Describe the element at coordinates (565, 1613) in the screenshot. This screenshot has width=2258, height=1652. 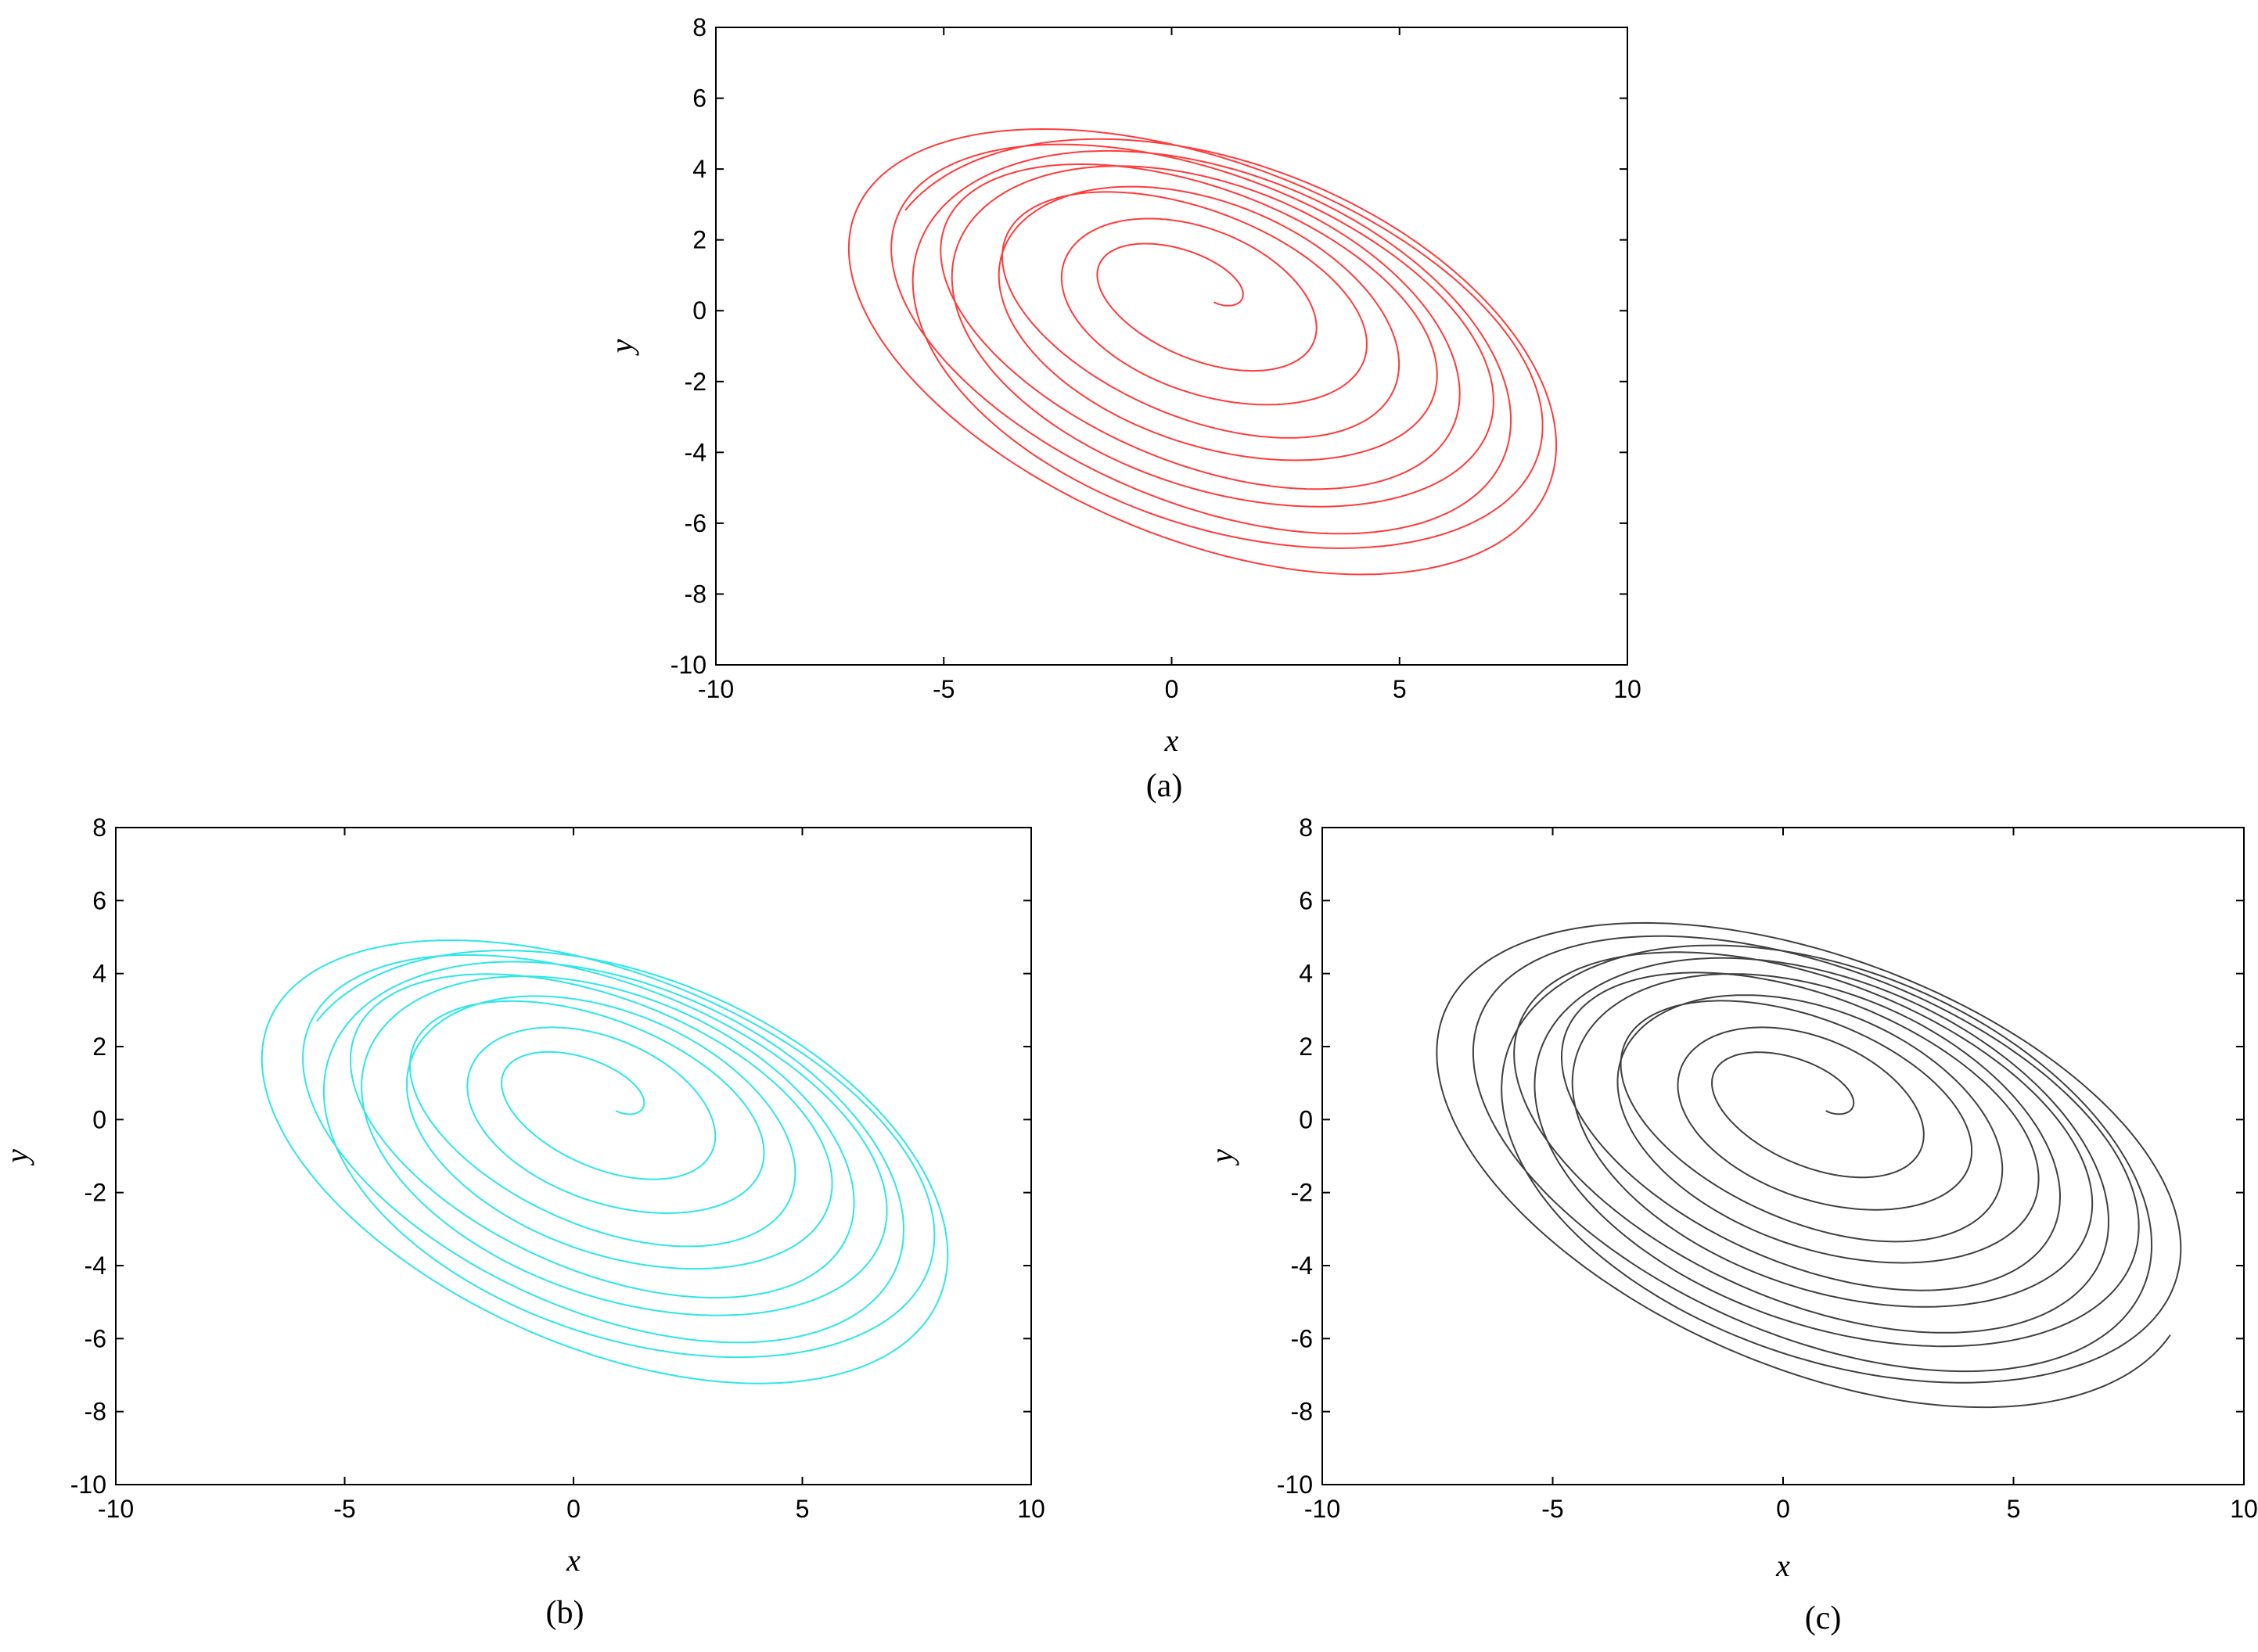
I see `panel-label: (b)` at that location.